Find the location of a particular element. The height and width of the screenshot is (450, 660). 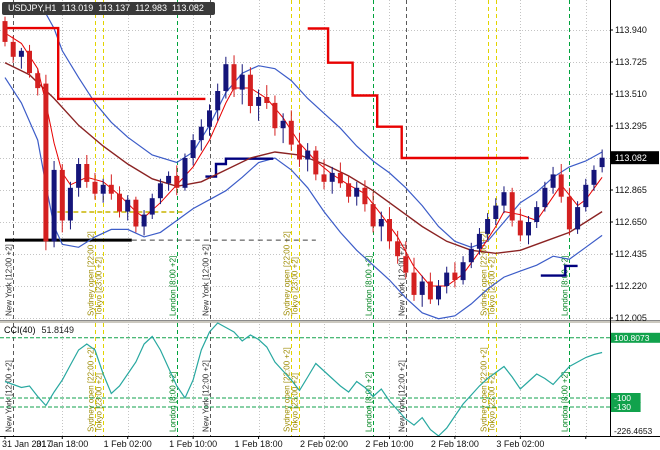

close-value: 113.082 is located at coordinates (187, 8).